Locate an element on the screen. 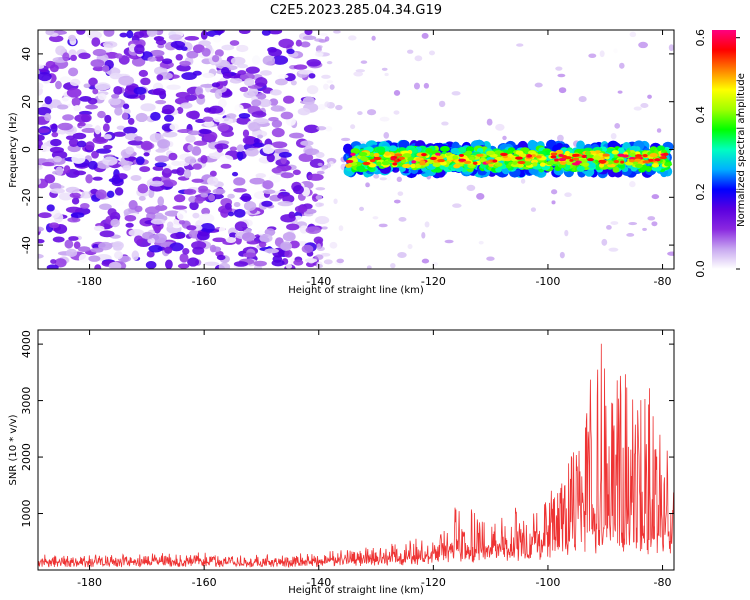 This screenshot has height=600, width=750. snr-x-tick-label: -120 is located at coordinates (433, 582).